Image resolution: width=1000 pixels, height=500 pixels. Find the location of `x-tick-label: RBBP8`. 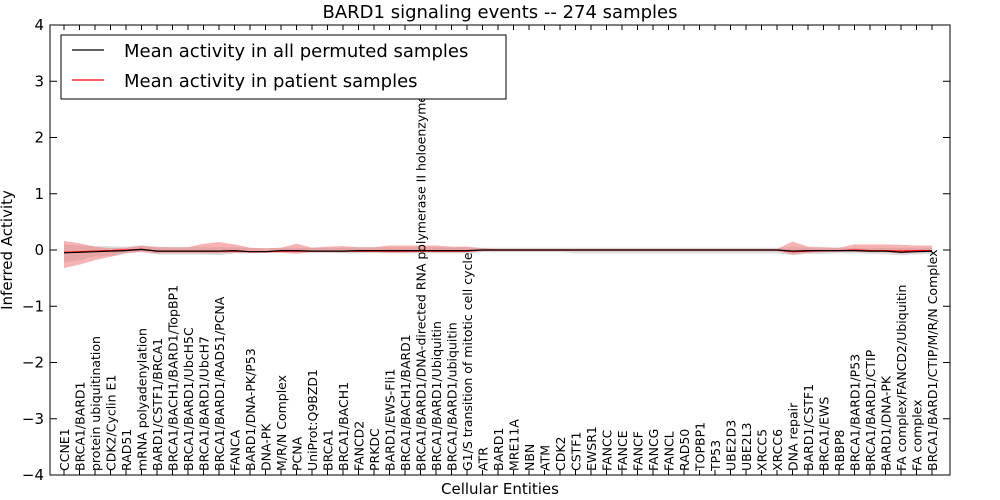

x-tick-label: RBBP8 is located at coordinates (839, 450).